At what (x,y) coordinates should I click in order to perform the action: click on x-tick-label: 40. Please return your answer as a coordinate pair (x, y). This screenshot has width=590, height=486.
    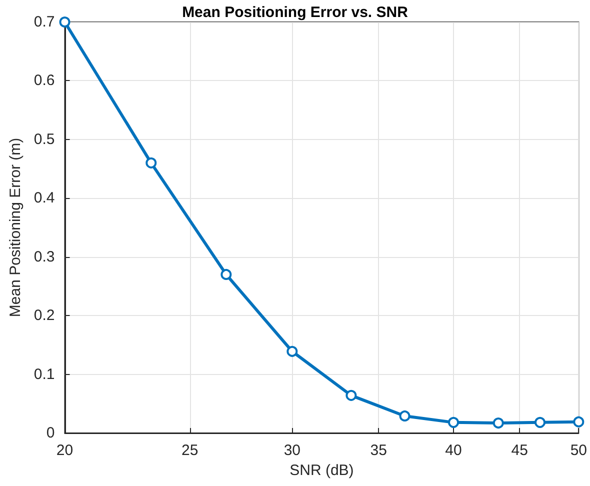
    Looking at the image, I should click on (453, 450).